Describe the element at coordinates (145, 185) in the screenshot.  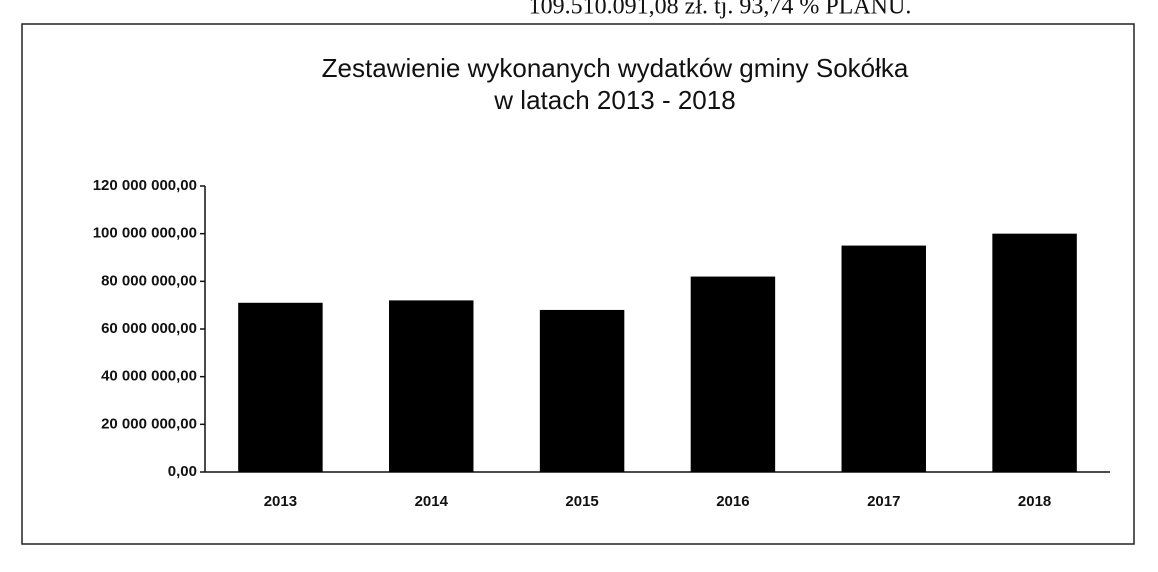
I see `y-tick-label: 120 000 000,00` at that location.